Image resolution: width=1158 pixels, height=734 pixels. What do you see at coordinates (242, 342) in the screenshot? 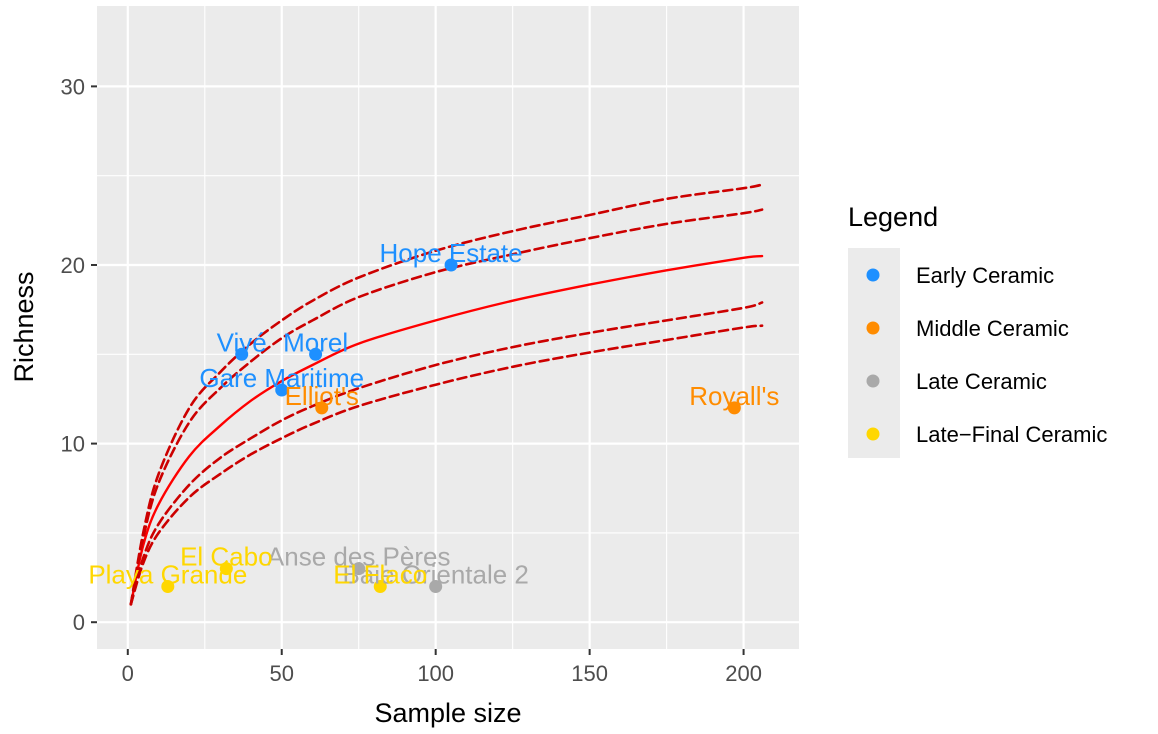
I see `point-label: Vivé` at bounding box center [242, 342].